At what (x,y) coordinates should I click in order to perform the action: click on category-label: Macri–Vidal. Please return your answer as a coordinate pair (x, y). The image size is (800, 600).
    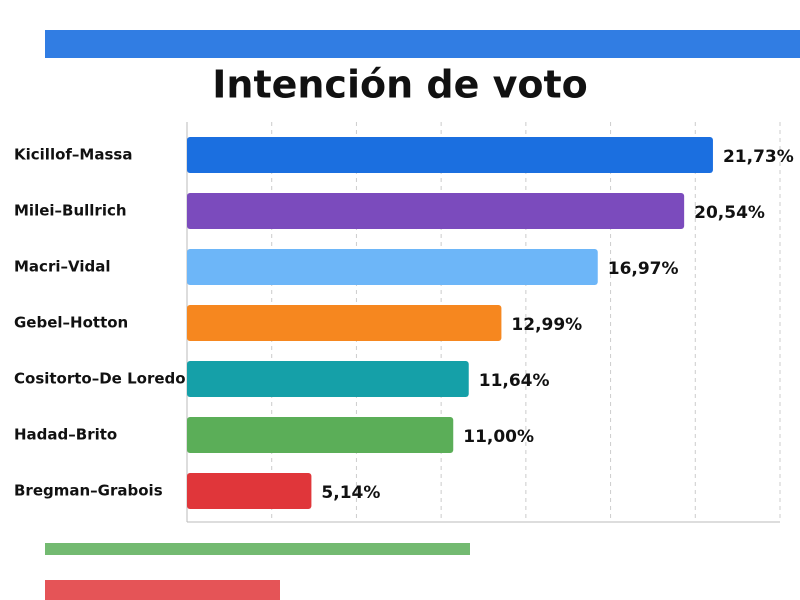
    Looking at the image, I should click on (62, 267).